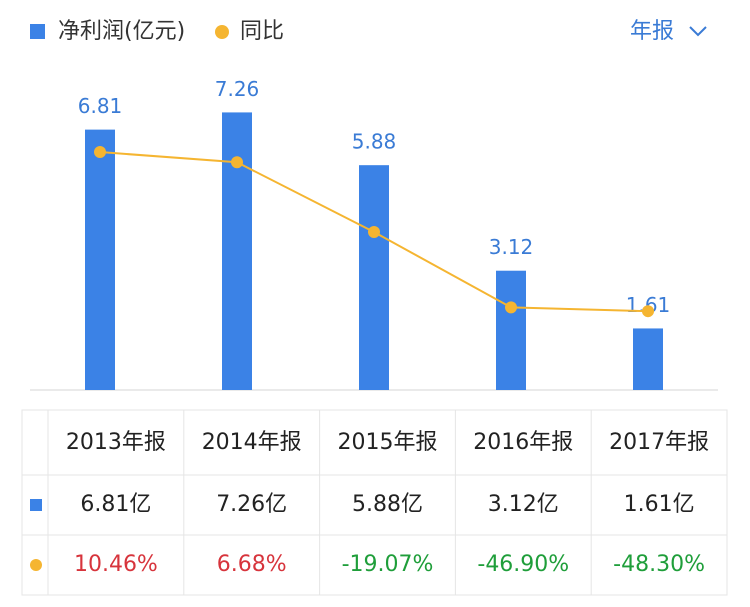 This screenshot has height=607, width=750. Describe the element at coordinates (116, 564) in the screenshot. I see `table-cell: 10.46%` at that location.